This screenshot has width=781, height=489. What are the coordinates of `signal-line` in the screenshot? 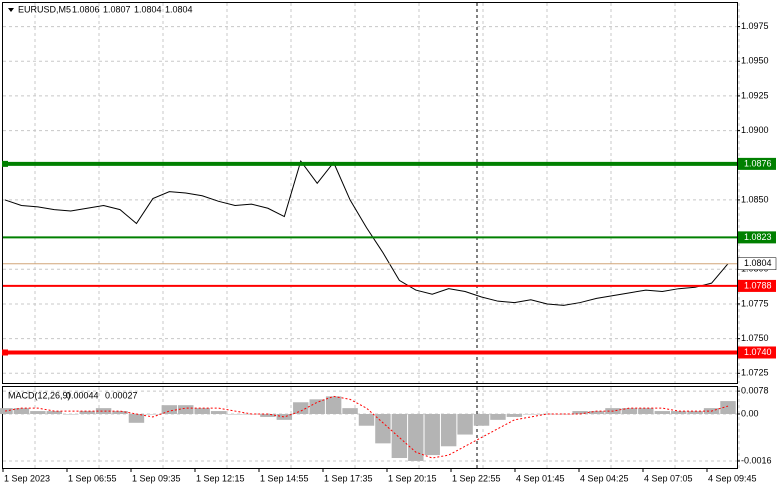 It's located at (366, 427).